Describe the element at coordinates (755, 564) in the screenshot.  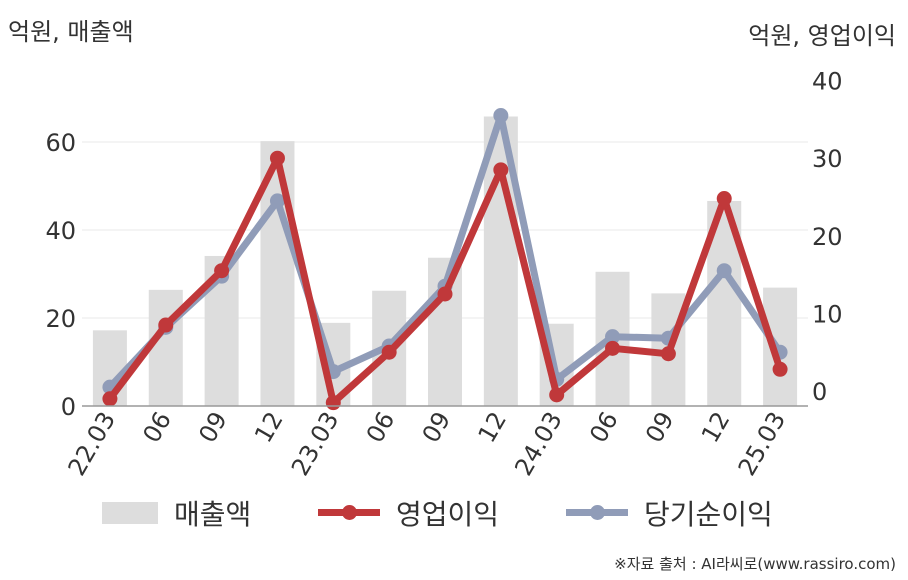
I see `source-note: ※자료 출처 : AI라씨로(www.rassiro.com)` at that location.